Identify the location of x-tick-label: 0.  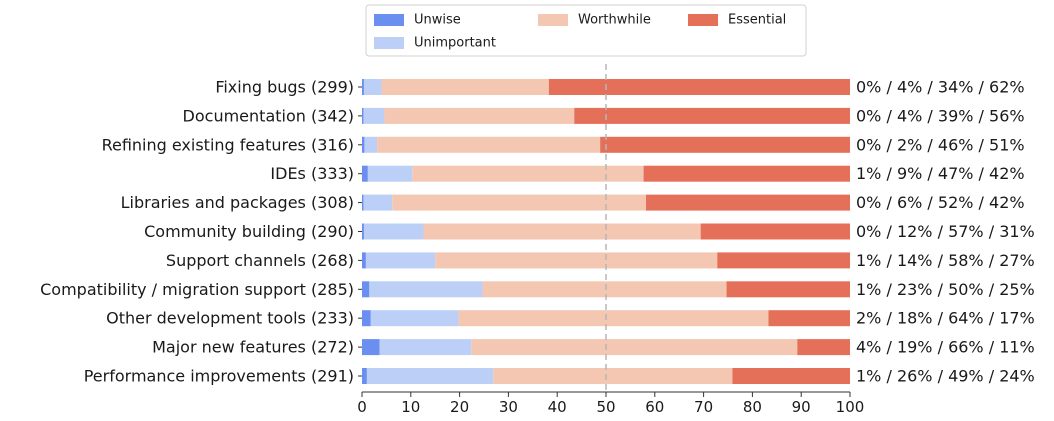
(362, 407).